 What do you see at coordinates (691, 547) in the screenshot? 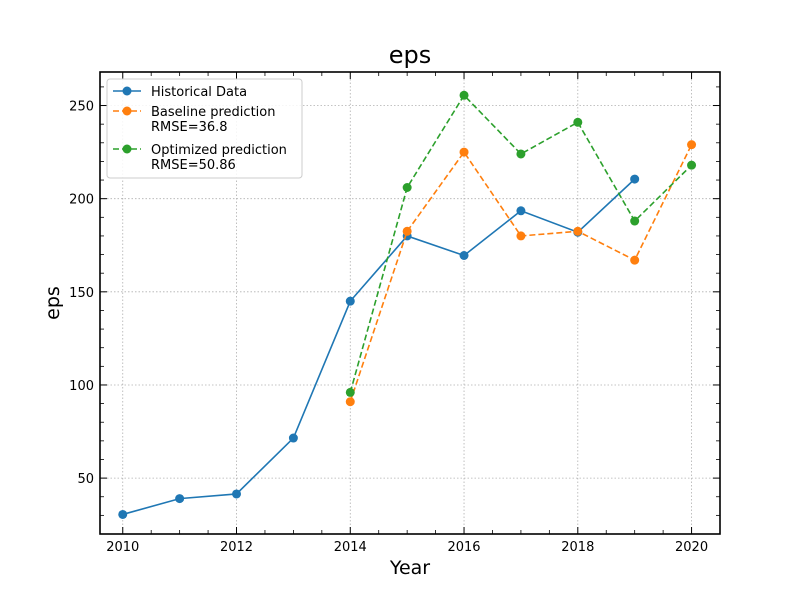
I see `x-tick-label: 2020` at bounding box center [691, 547].